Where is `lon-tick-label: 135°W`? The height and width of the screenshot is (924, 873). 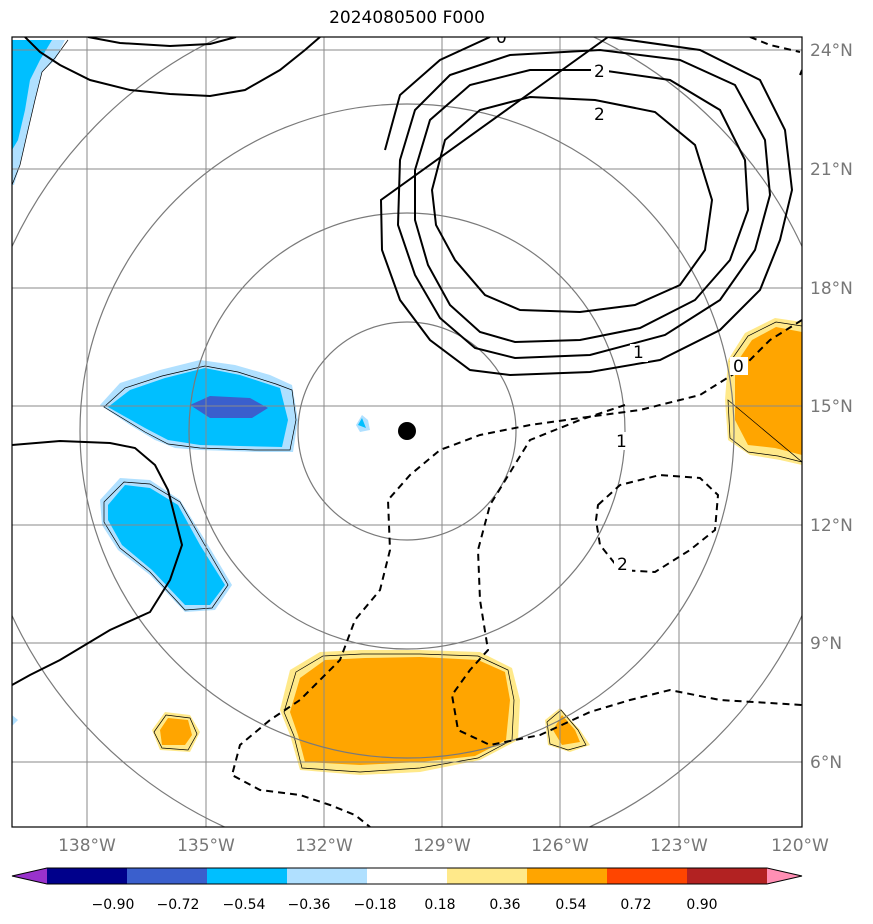
lon-tick-label: 135°W is located at coordinates (206, 846).